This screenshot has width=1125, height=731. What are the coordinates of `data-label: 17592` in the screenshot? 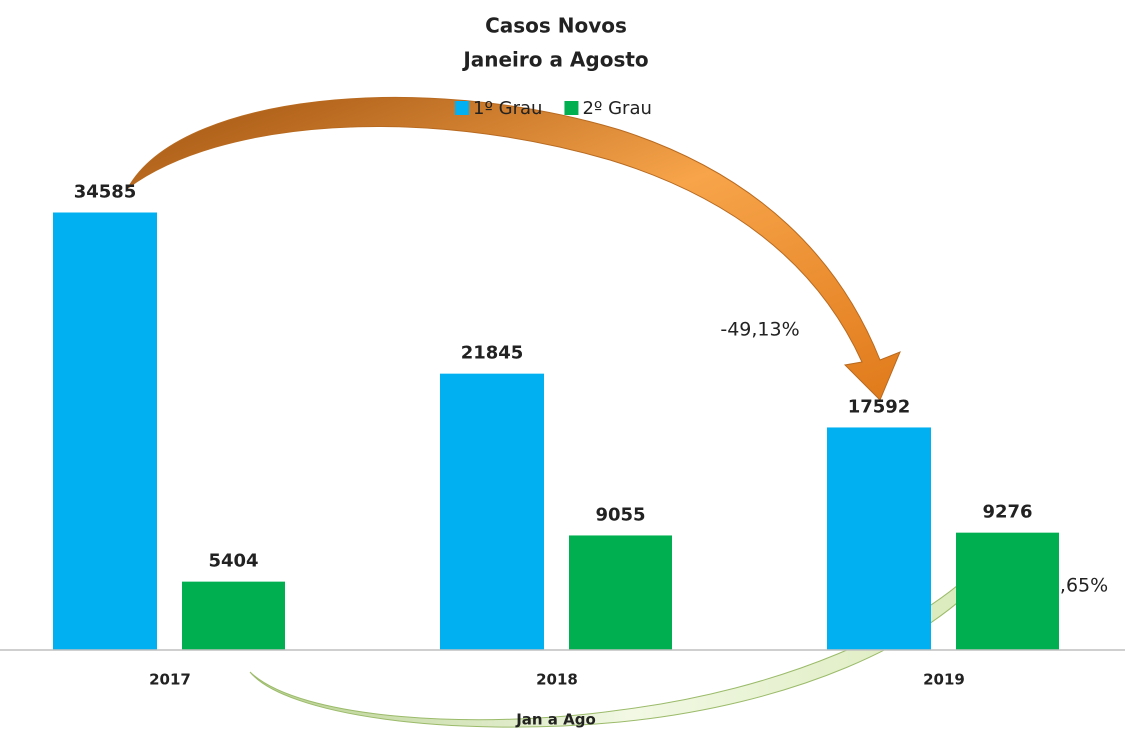 It's located at (879, 406).